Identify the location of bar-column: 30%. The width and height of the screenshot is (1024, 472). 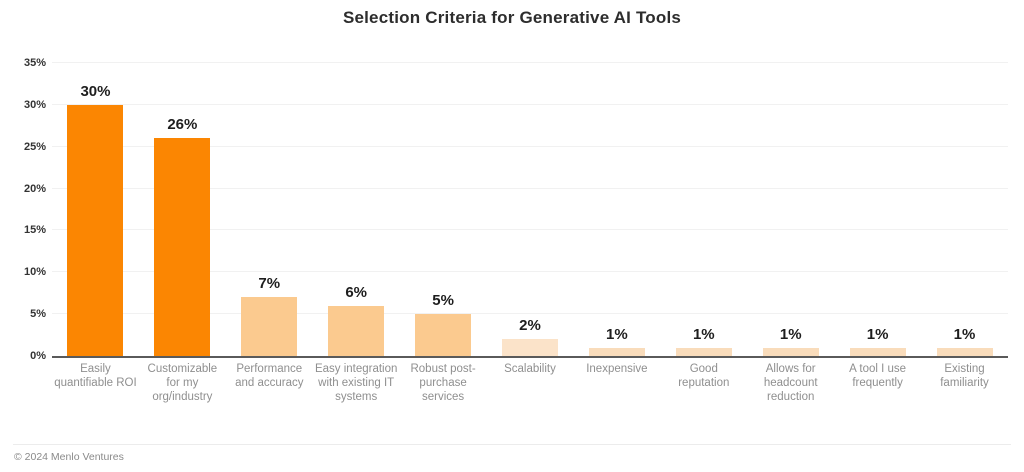
(95, 209).